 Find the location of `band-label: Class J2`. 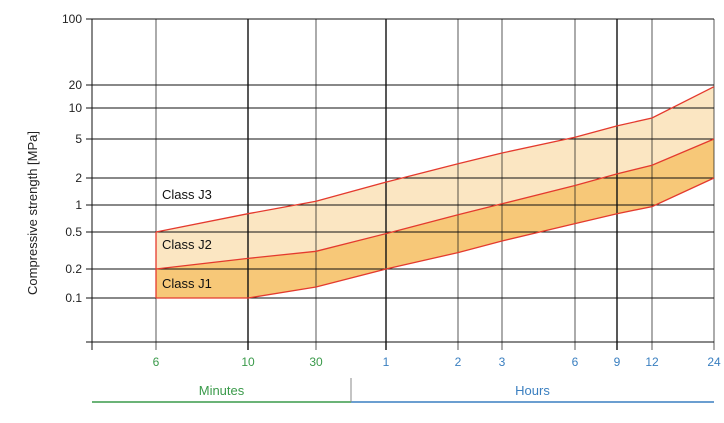

band-label: Class J2 is located at coordinates (187, 244).